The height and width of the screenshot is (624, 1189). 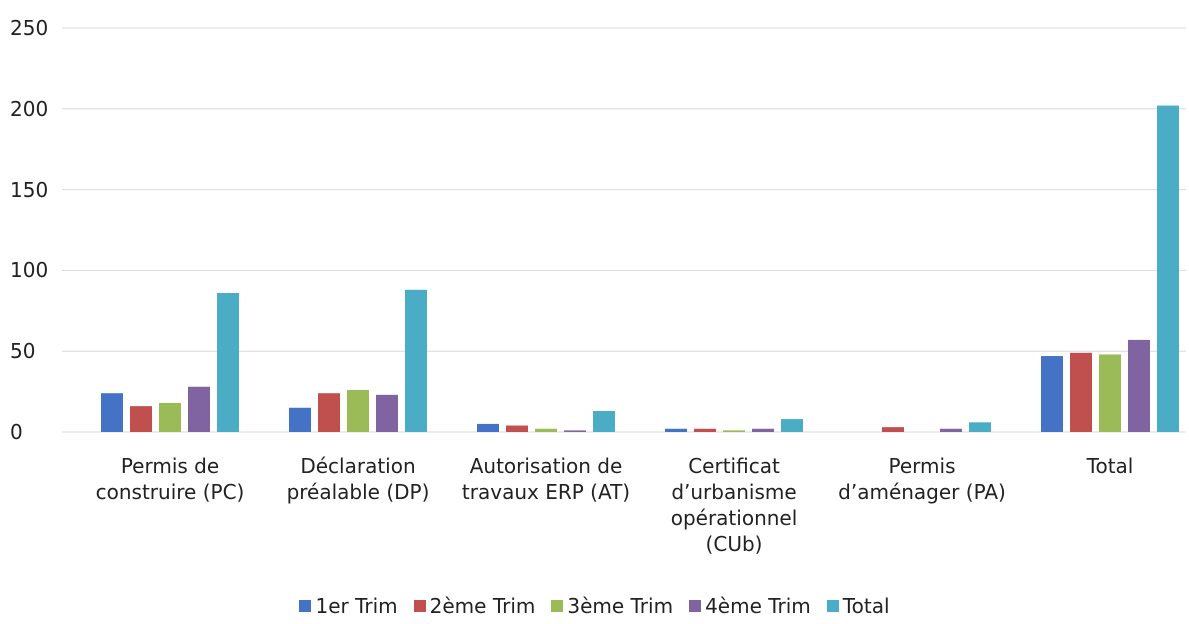 I want to click on y-tick-label: 100, so click(x=29, y=270).